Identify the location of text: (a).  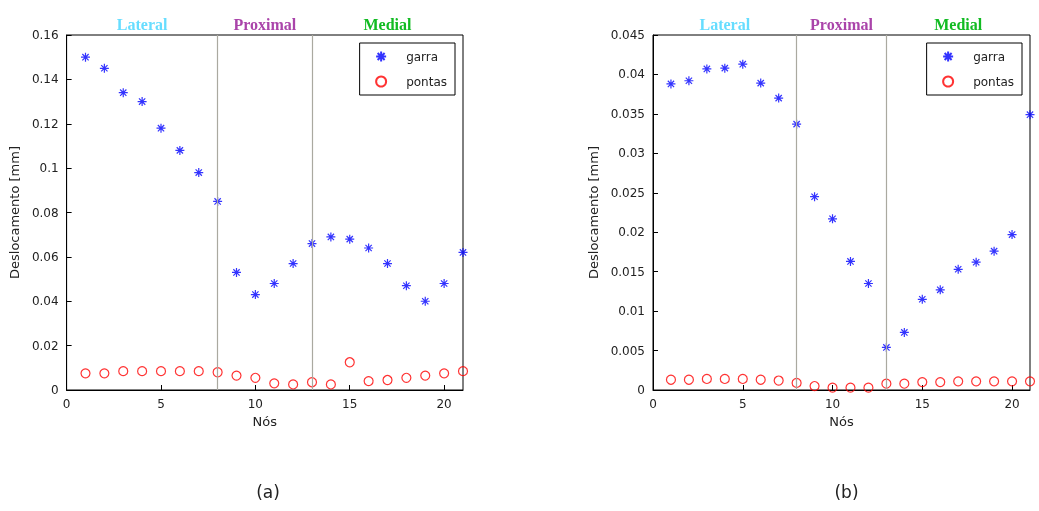
(268, 491).